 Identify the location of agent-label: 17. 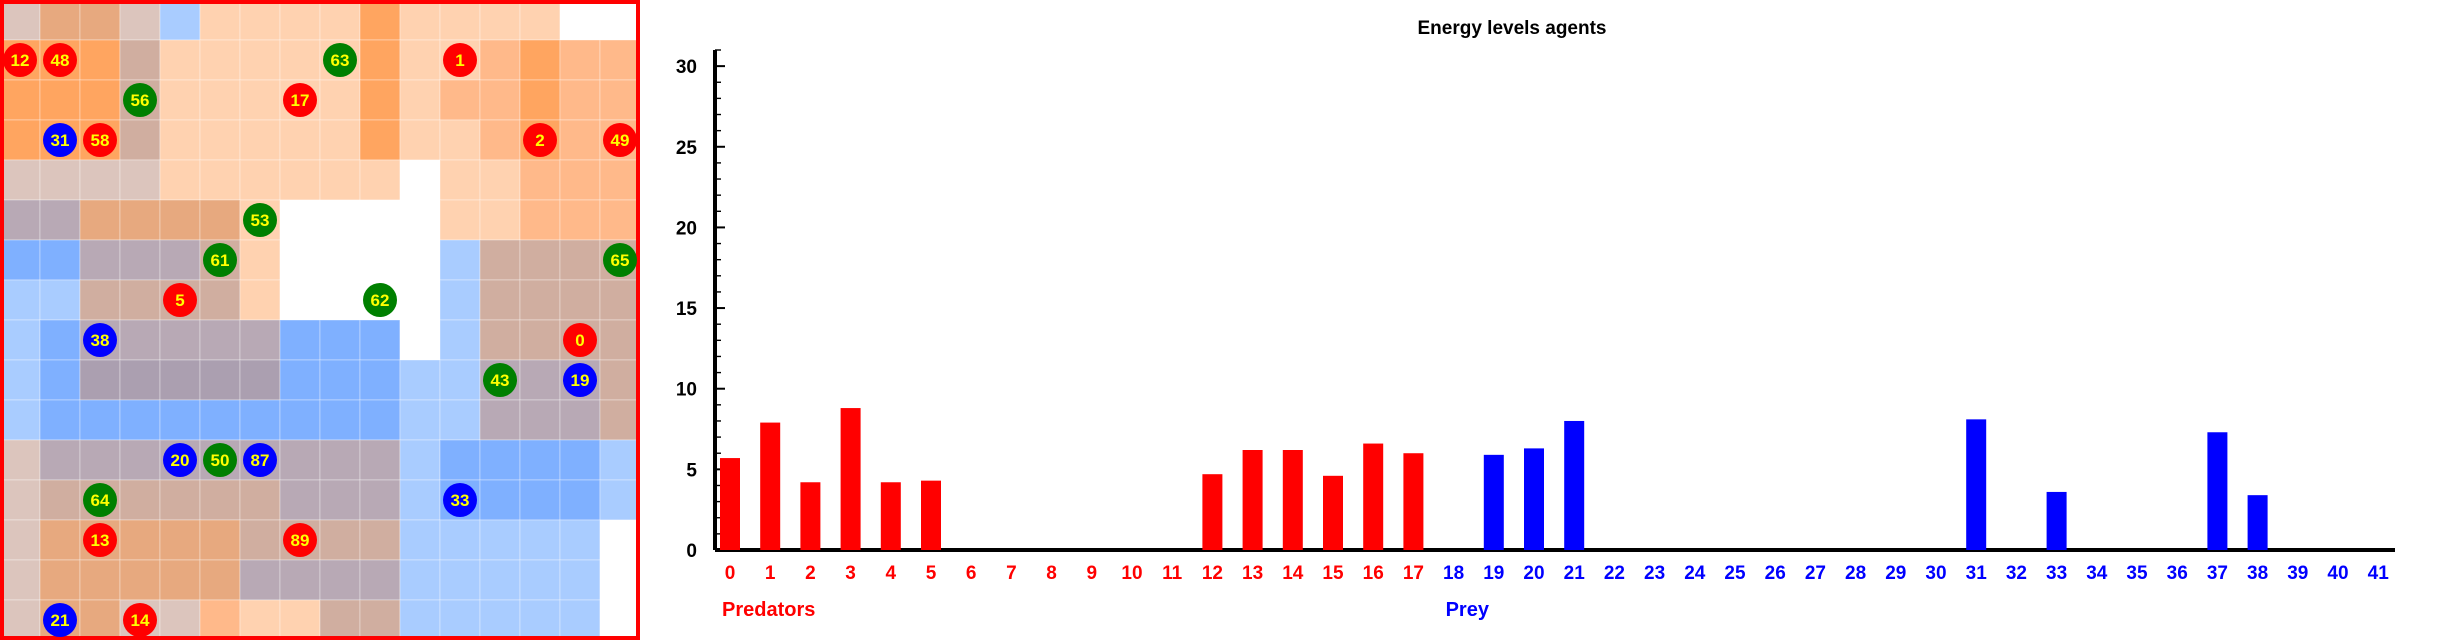
(300, 100).